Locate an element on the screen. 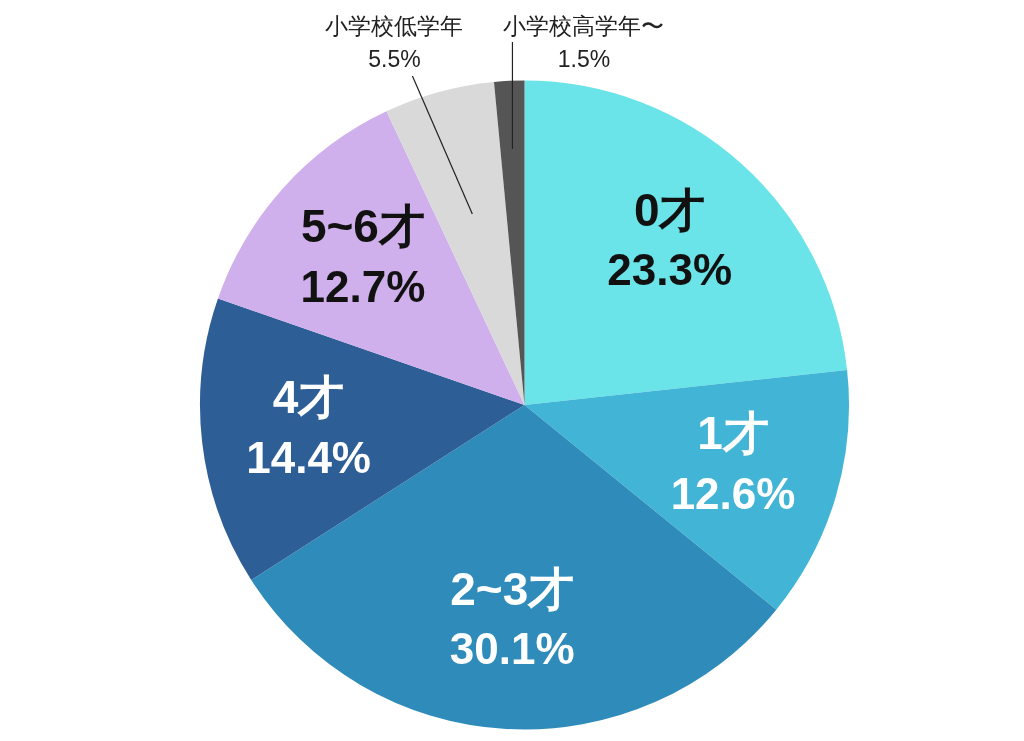  slice-label: 1才 is located at coordinates (733, 433).